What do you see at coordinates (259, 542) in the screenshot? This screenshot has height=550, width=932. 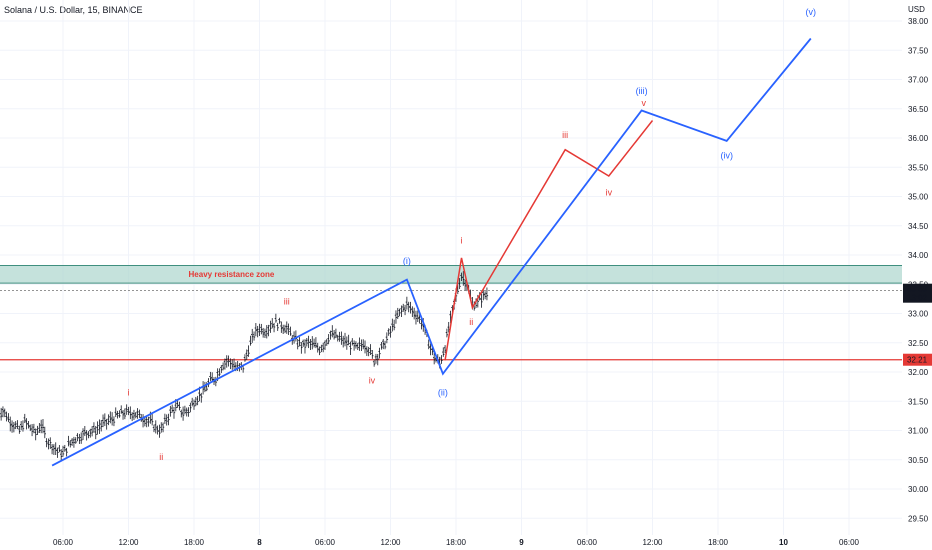 I see `x-tick-label: 8` at bounding box center [259, 542].